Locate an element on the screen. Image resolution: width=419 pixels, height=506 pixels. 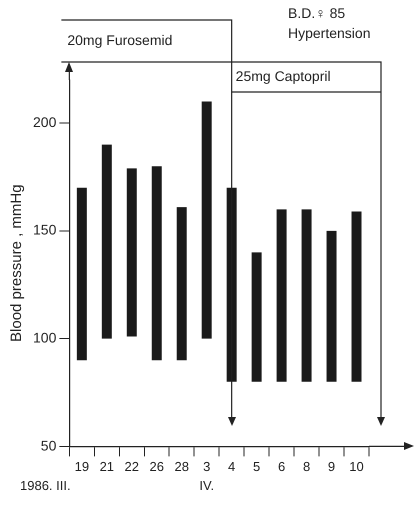
x-tick-label: 3 is located at coordinates (206, 466).